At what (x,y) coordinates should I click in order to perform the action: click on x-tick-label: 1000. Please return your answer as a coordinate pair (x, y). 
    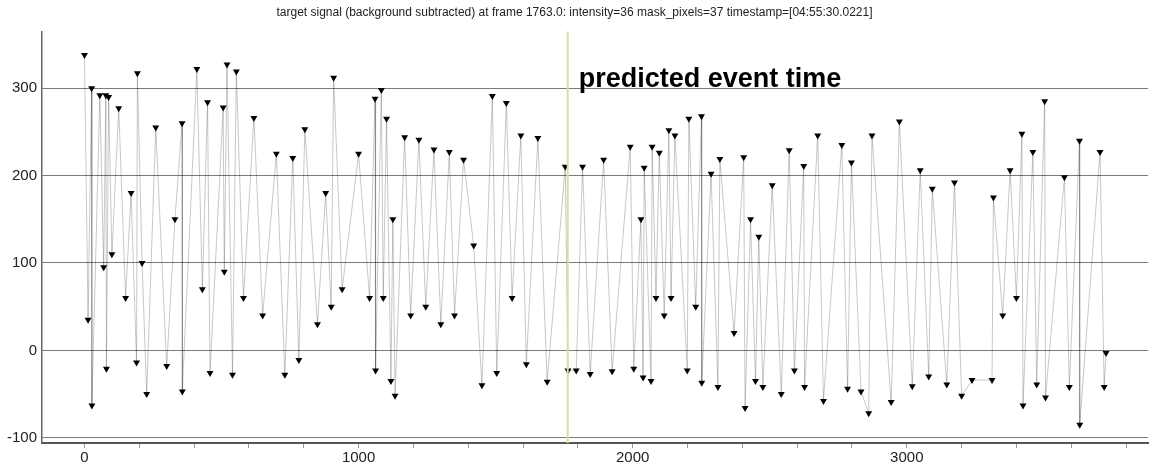
    Looking at the image, I should click on (358, 457).